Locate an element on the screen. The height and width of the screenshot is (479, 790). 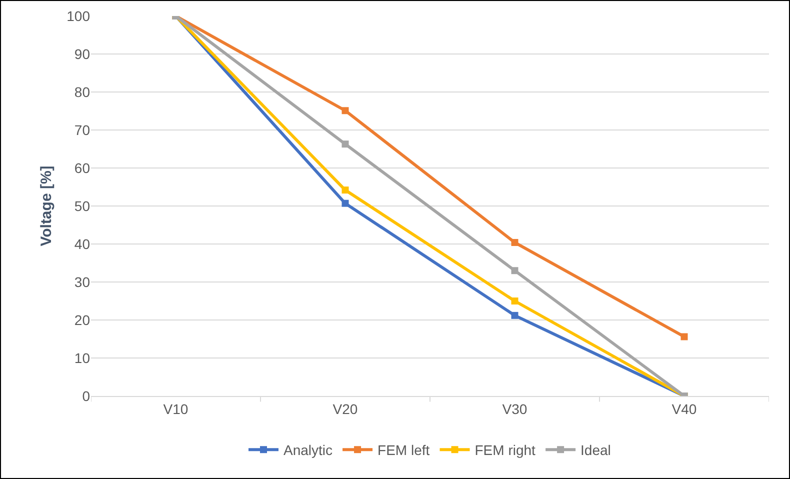
y-axis-title: Voltage [%] is located at coordinates (46, 206).